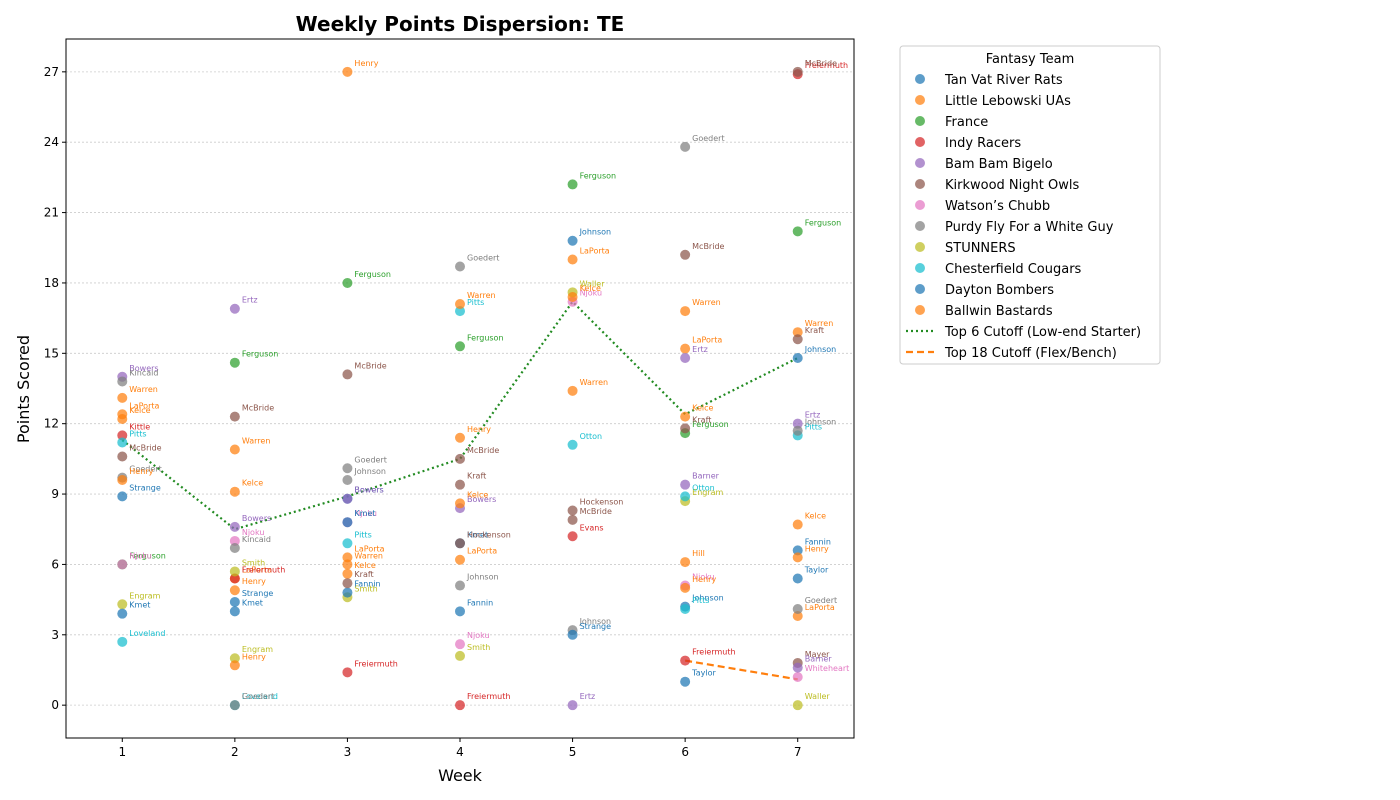 The height and width of the screenshot is (800, 1400). Describe the element at coordinates (820, 349) in the screenshot. I see `point-label: Johnson` at that location.